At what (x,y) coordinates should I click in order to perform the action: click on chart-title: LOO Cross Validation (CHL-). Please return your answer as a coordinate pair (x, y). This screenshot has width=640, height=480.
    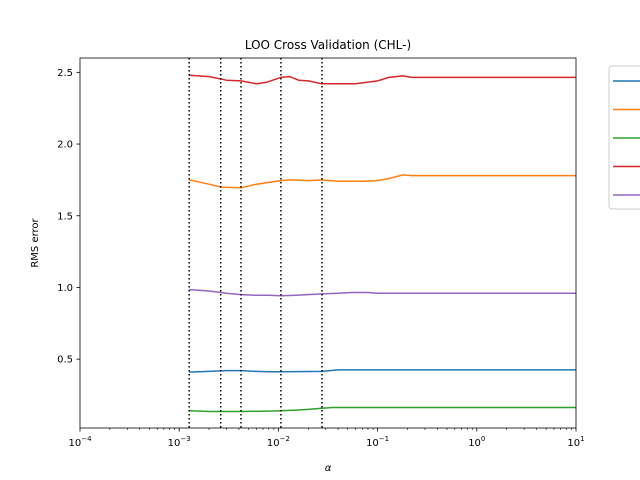
    Looking at the image, I should click on (328, 45).